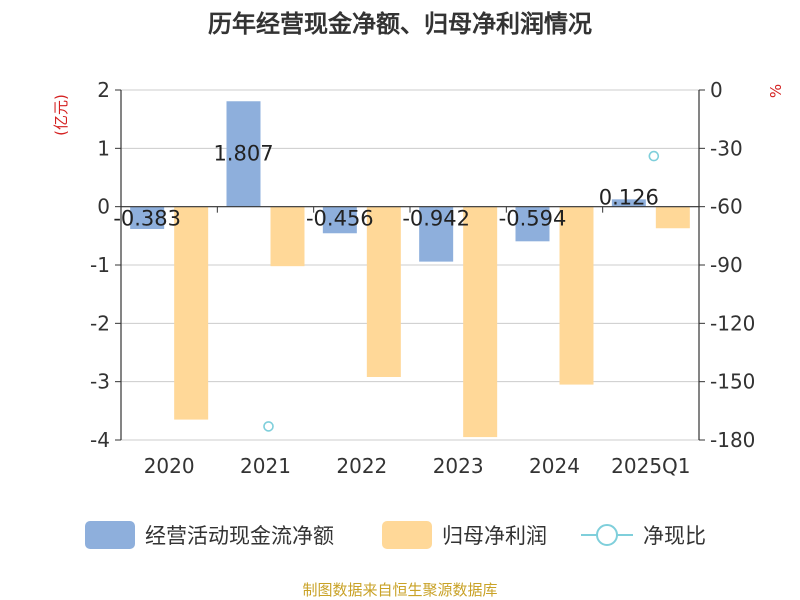 This screenshot has height=600, width=800. I want to click on legend-label-net-profit: 归母净利润, so click(494, 536).